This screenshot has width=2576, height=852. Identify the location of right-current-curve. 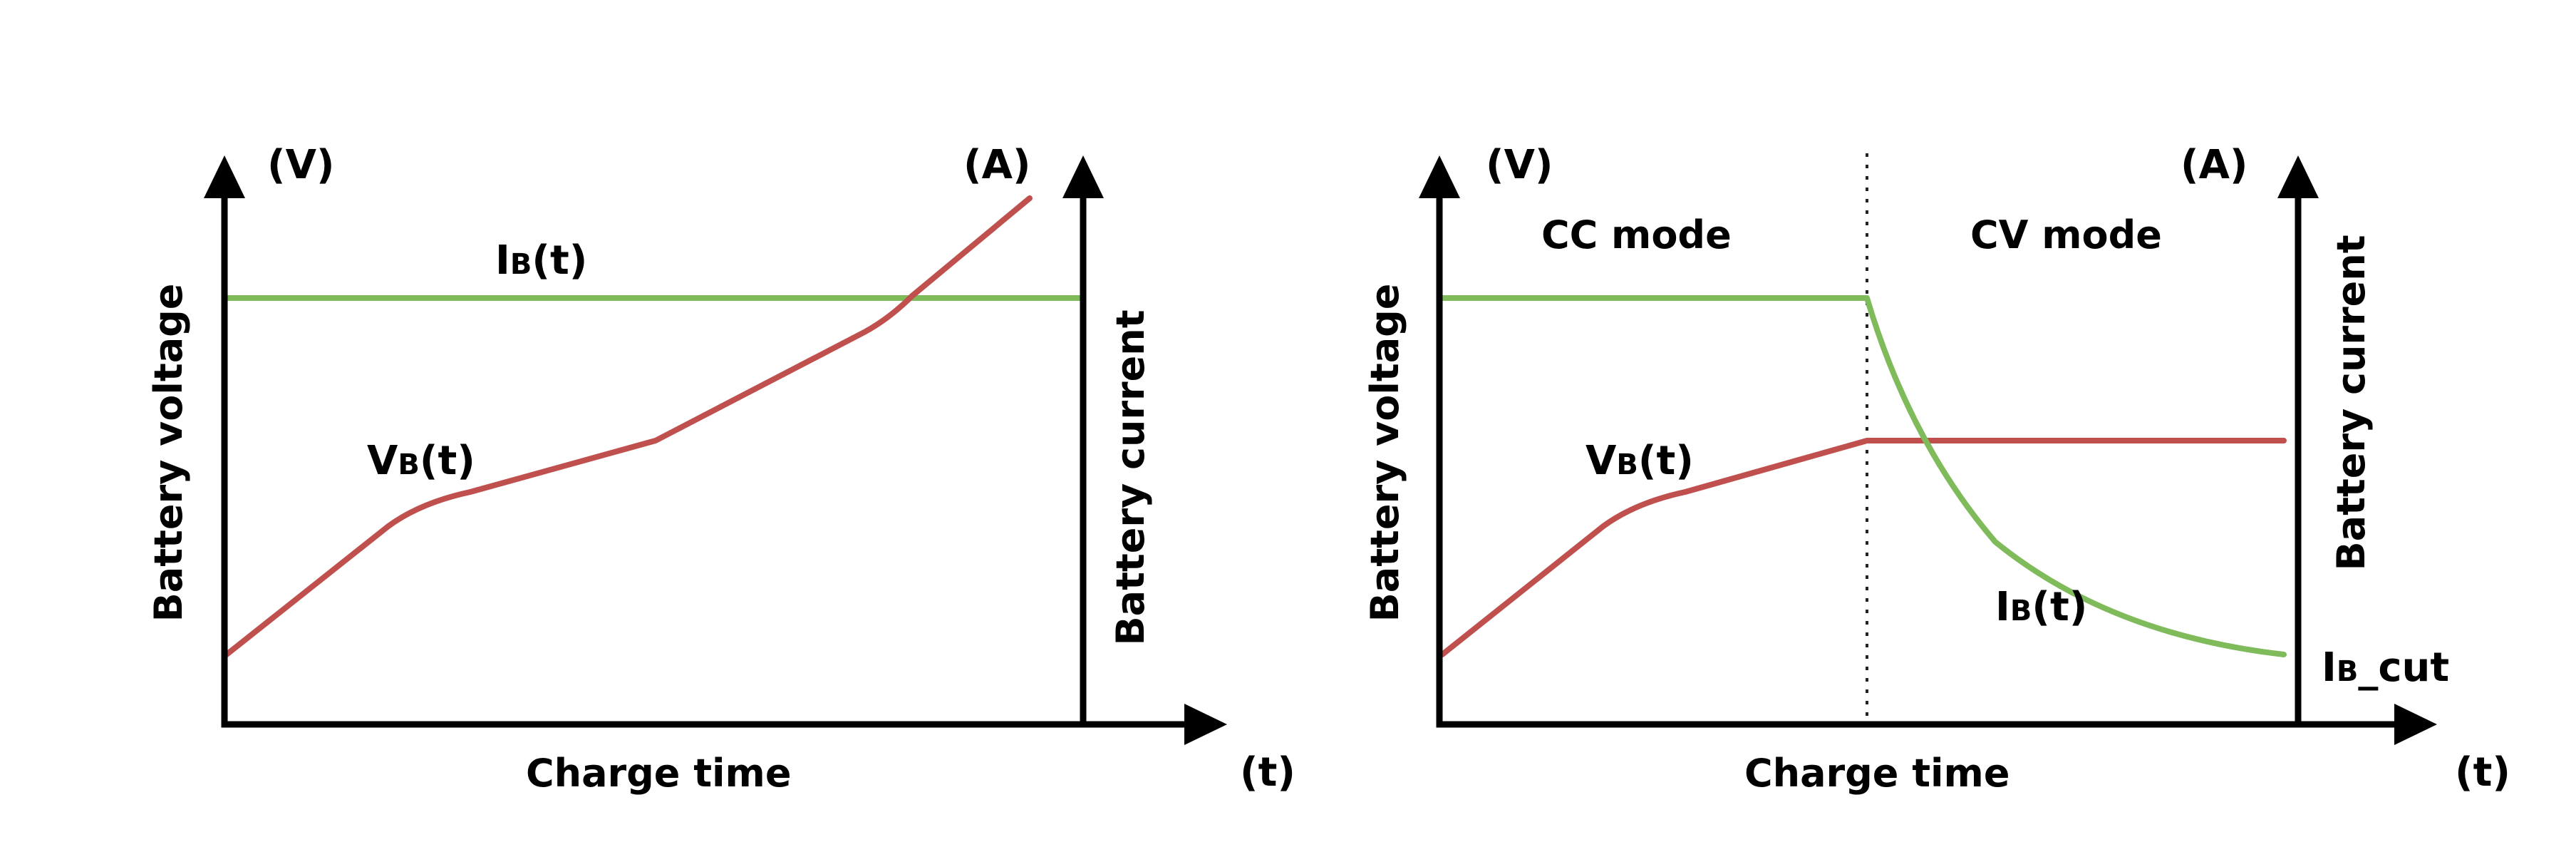
(1863, 476).